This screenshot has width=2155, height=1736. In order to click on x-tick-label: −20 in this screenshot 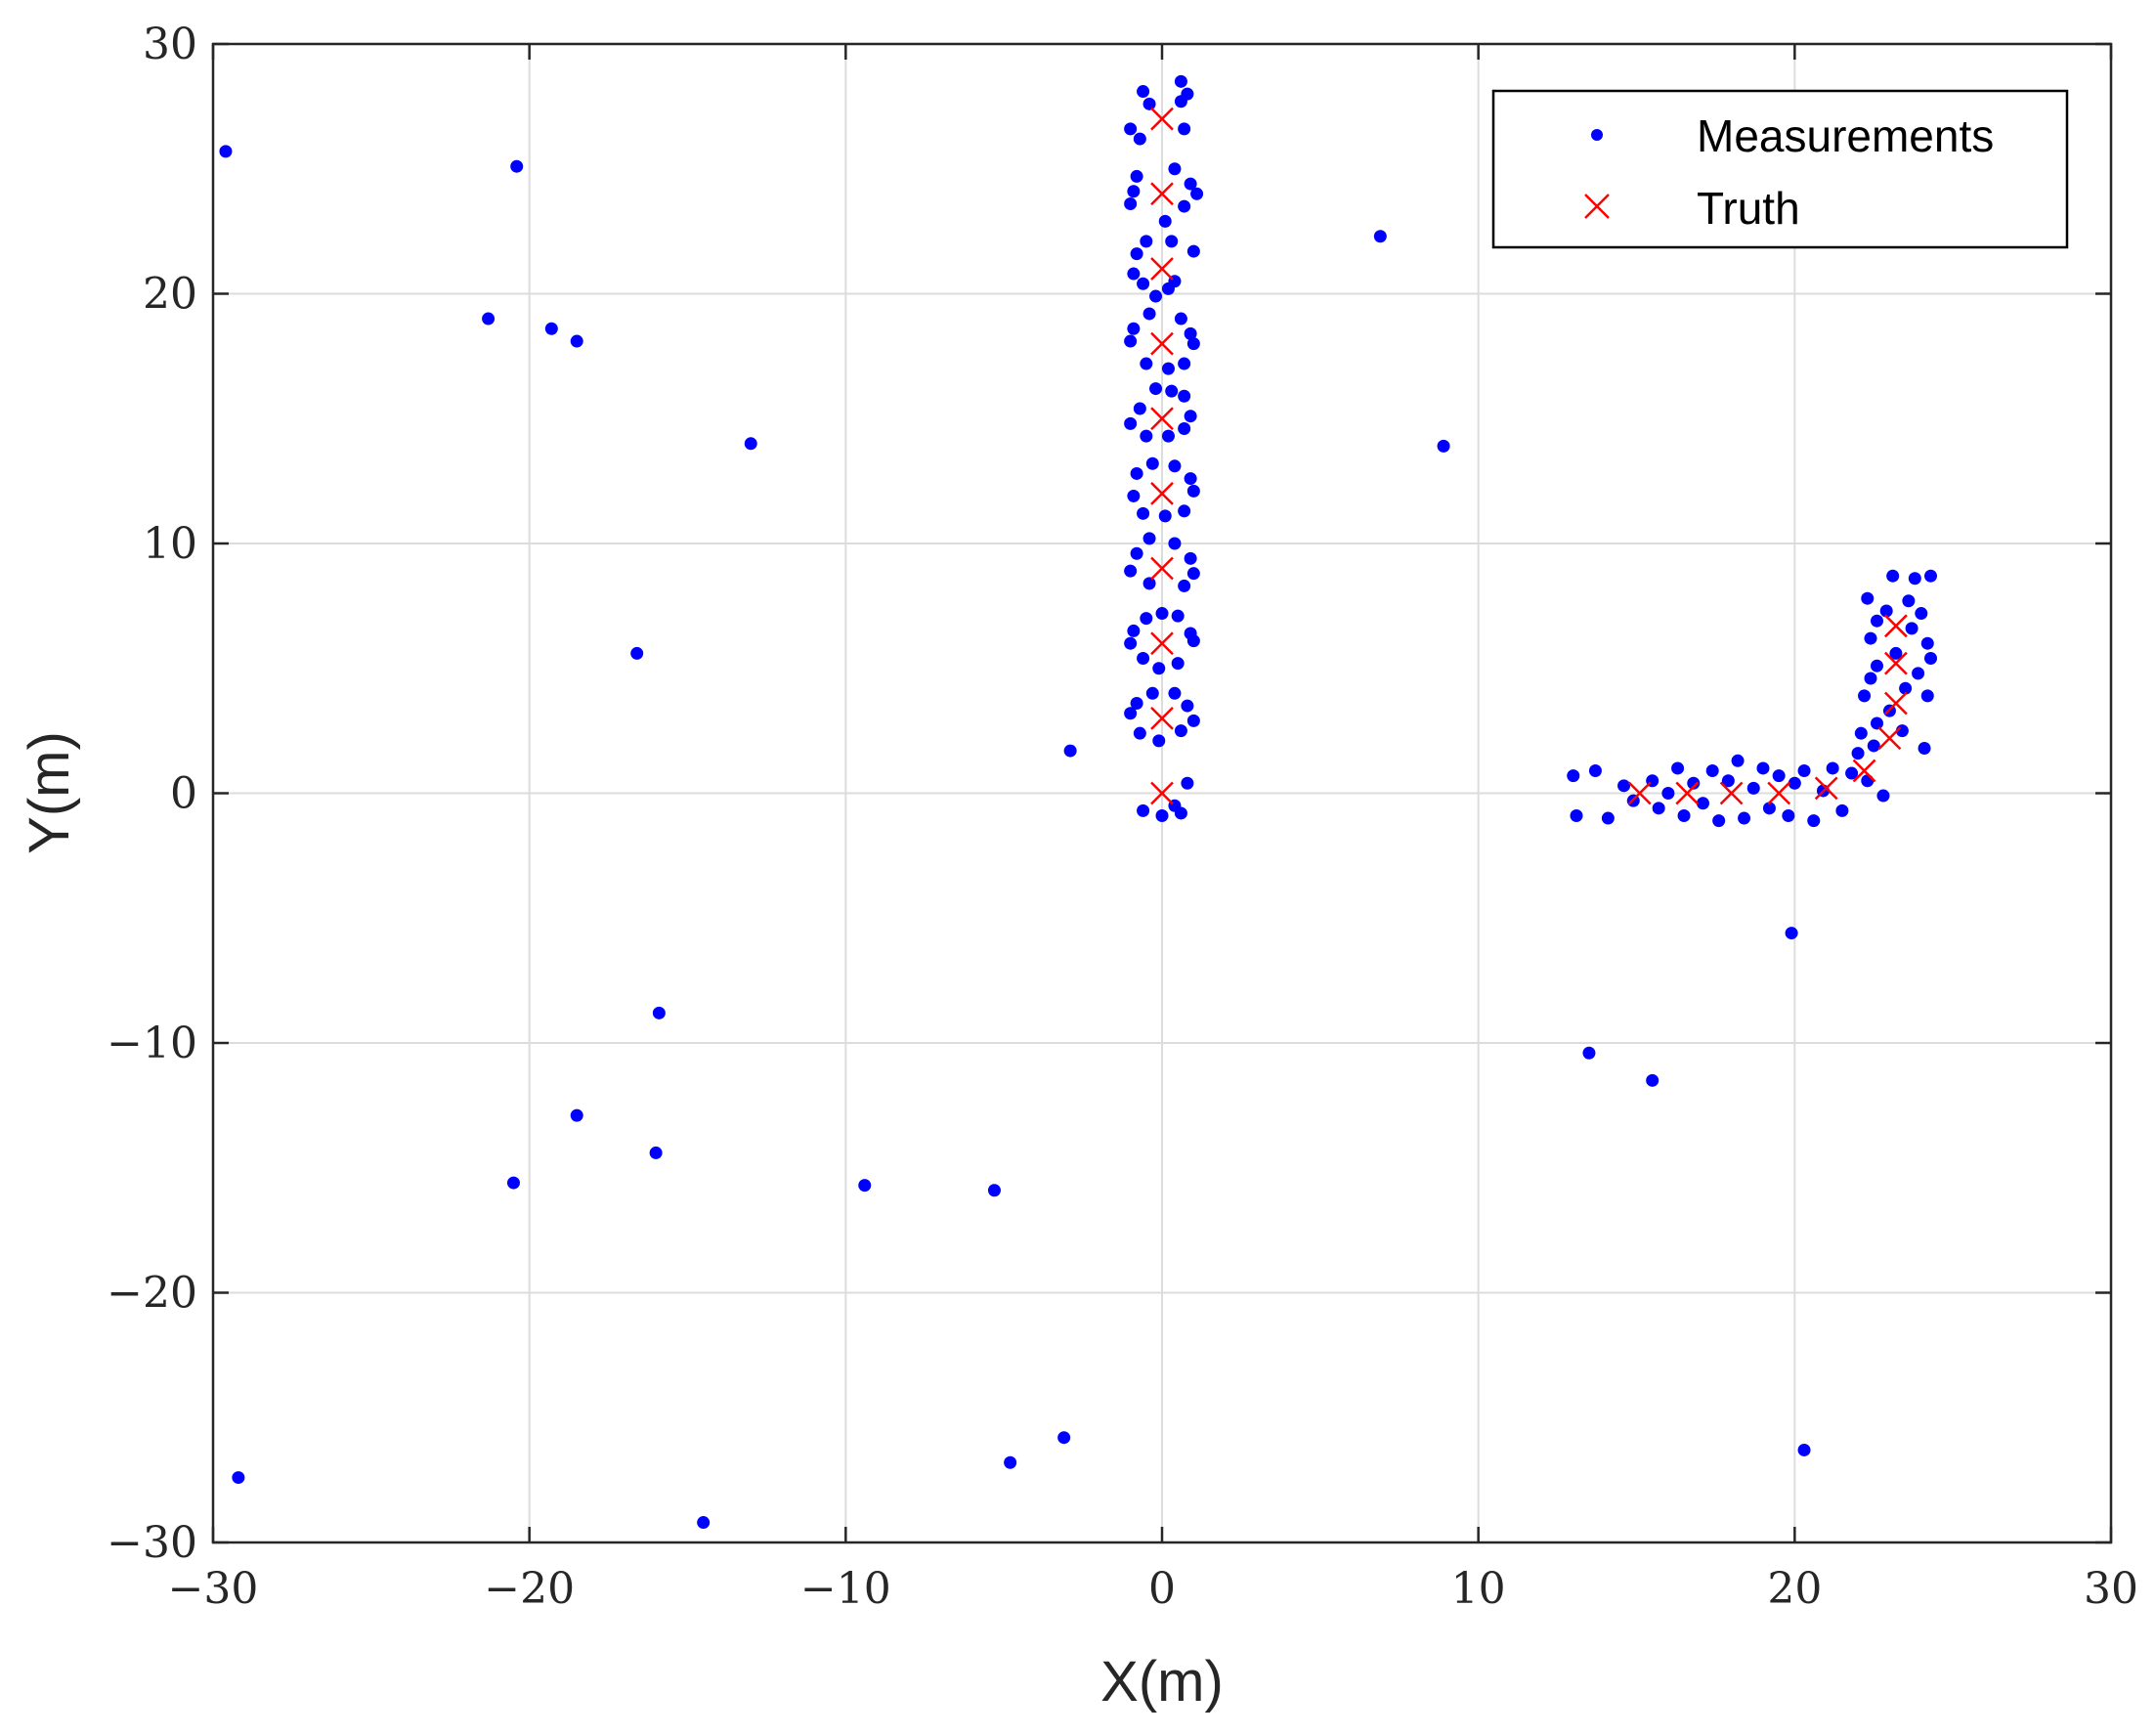, I will do `click(529, 1589)`.